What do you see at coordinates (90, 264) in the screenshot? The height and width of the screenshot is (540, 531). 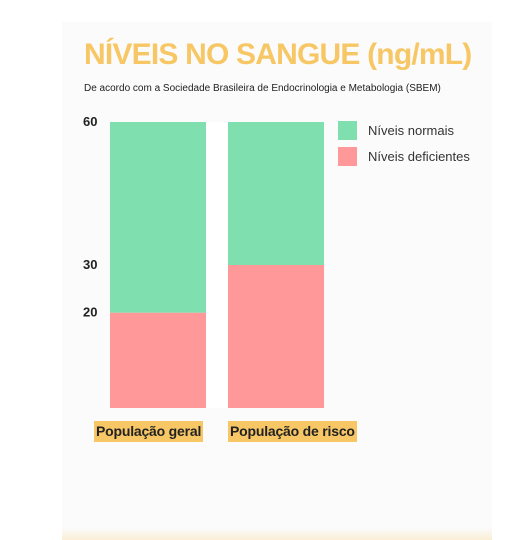 I see `y-tick-label-30: 30` at bounding box center [90, 264].